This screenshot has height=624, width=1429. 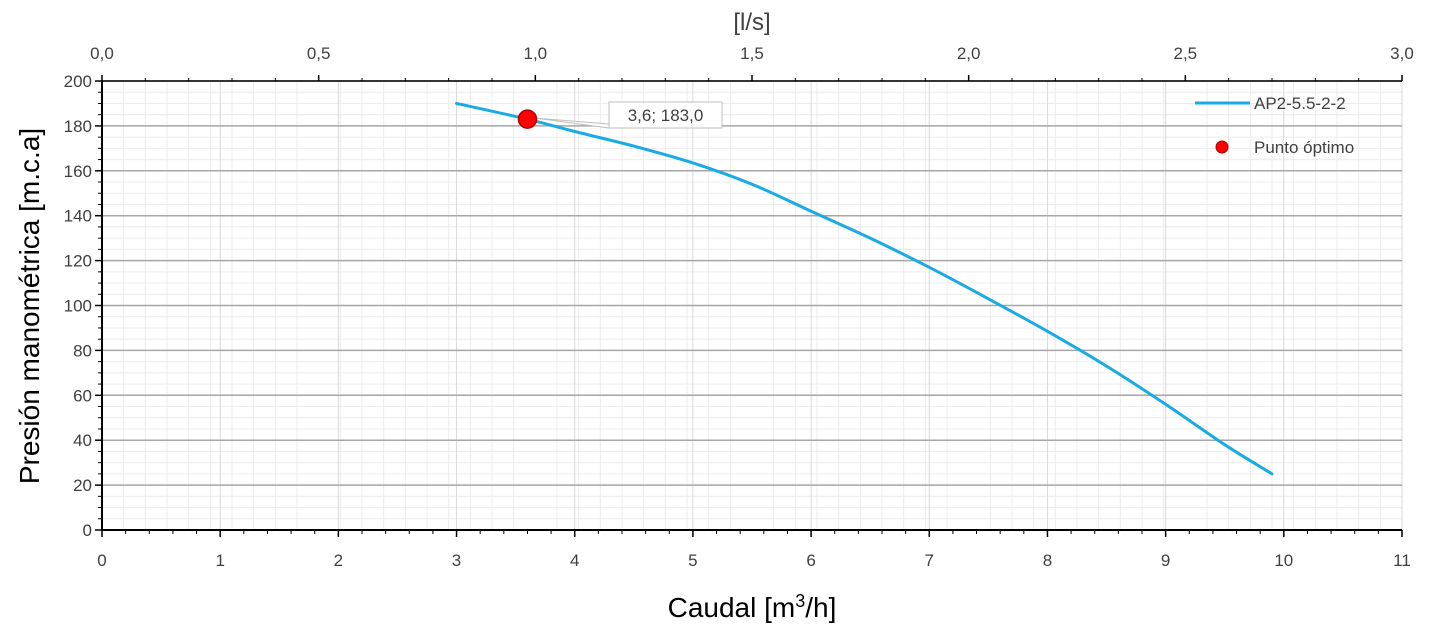 I want to click on x-axis-tick-label: 1, so click(x=219, y=560).